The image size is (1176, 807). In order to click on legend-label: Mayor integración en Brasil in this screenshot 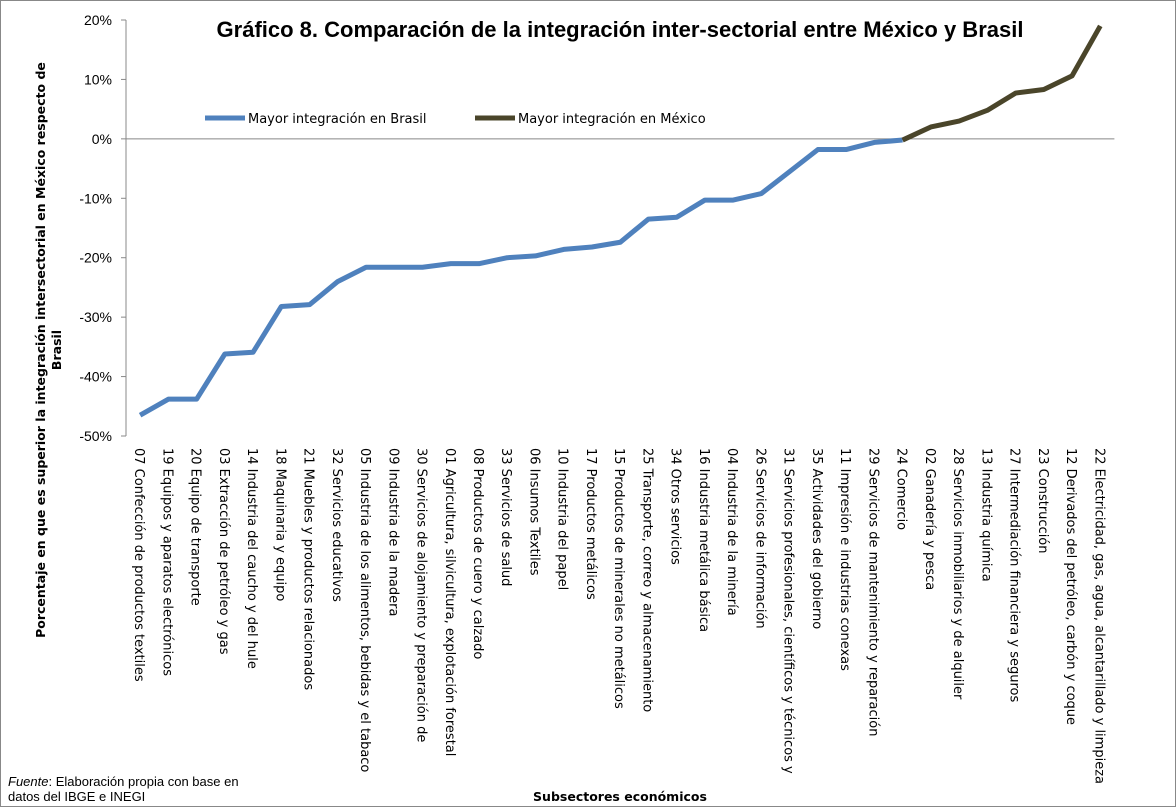, I will do `click(337, 119)`.